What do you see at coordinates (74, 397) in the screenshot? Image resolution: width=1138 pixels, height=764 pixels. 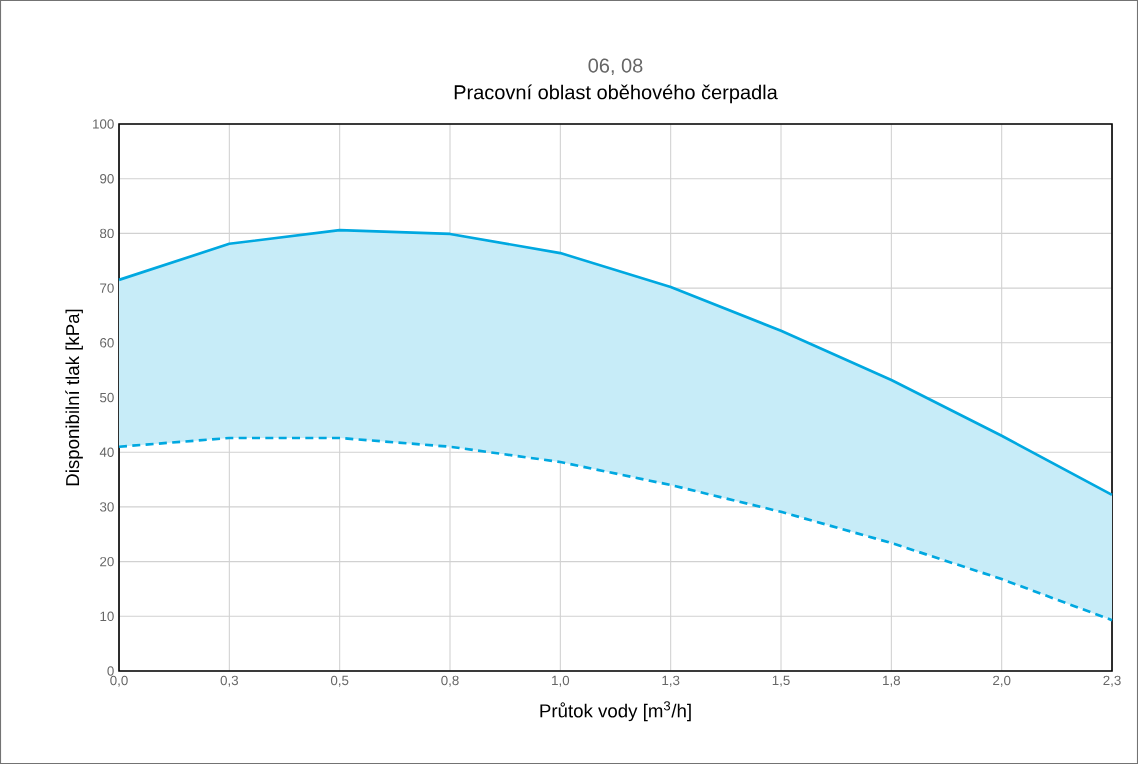 I see `y-axis-title: Disponibilní tlak [kPa]` at bounding box center [74, 397].